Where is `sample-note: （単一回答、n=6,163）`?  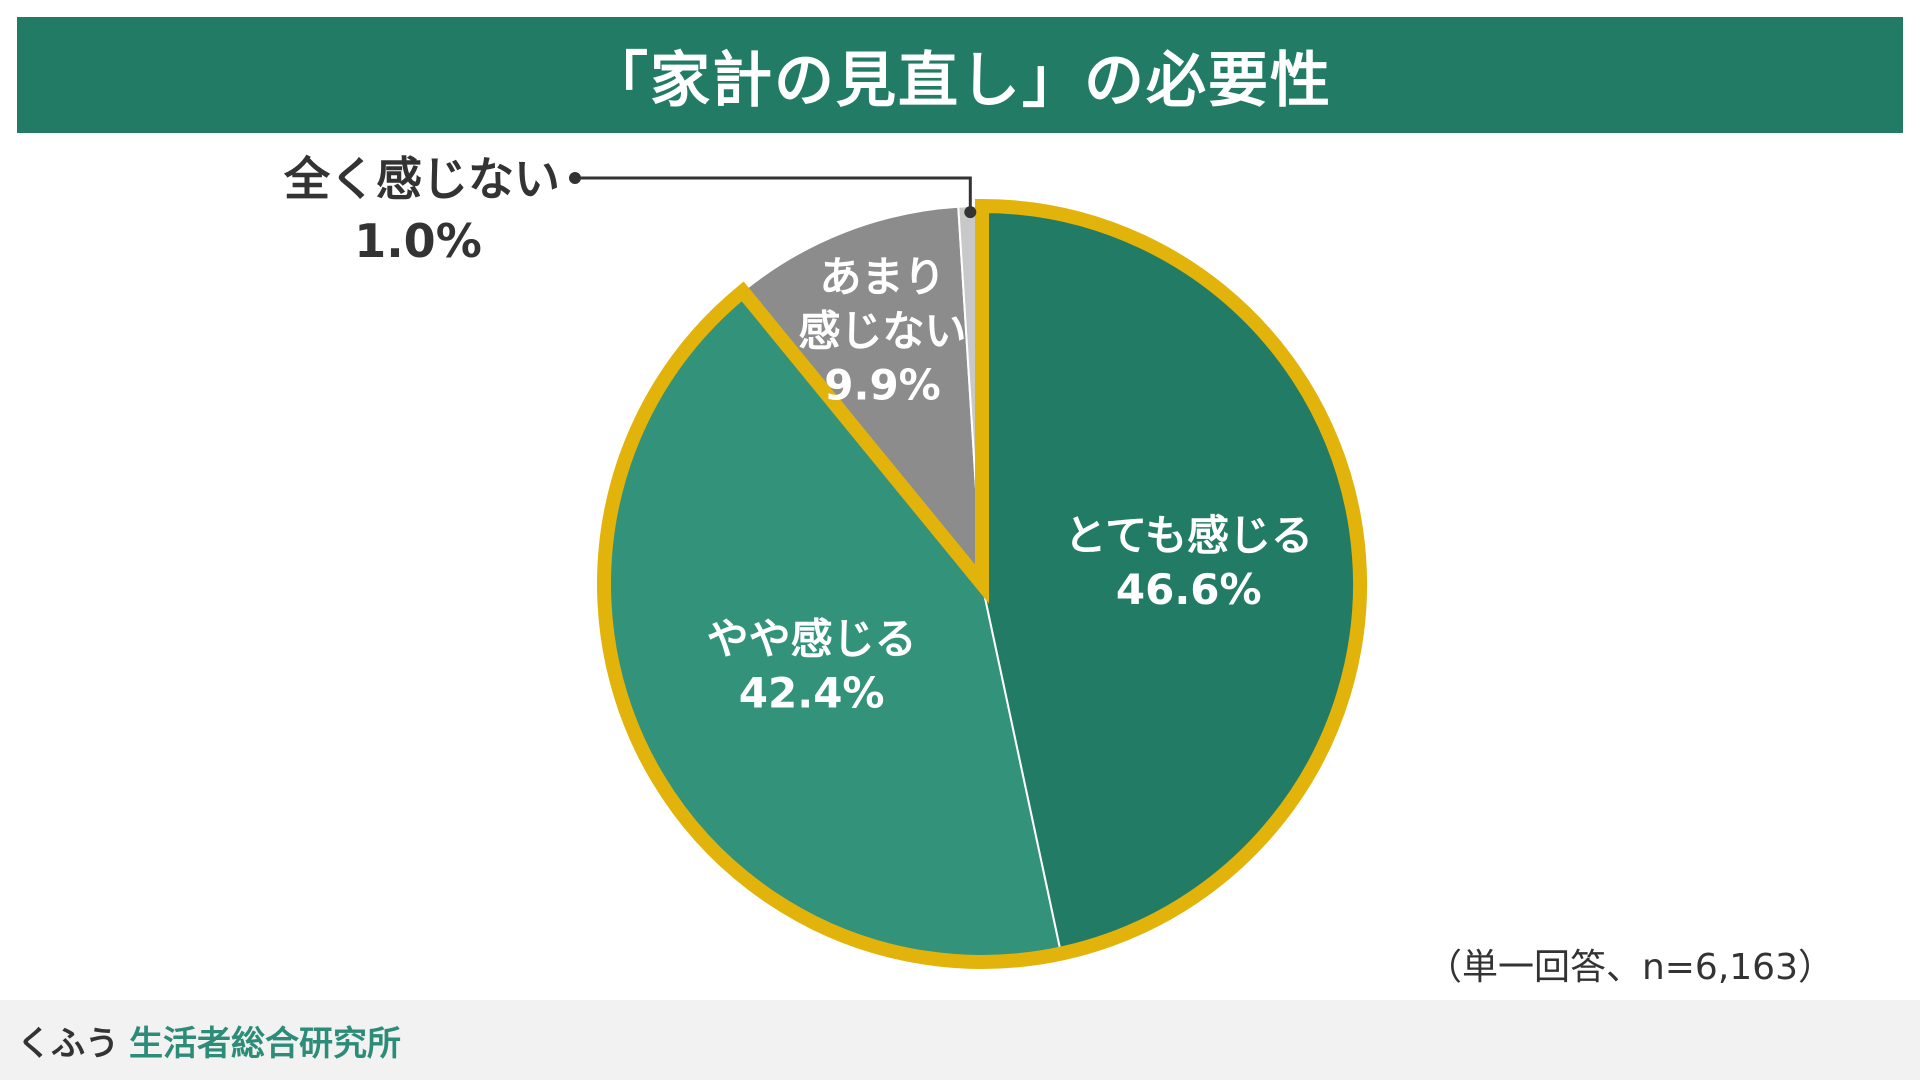 sample-note: （単一回答、n=6,163） is located at coordinates (1629, 967).